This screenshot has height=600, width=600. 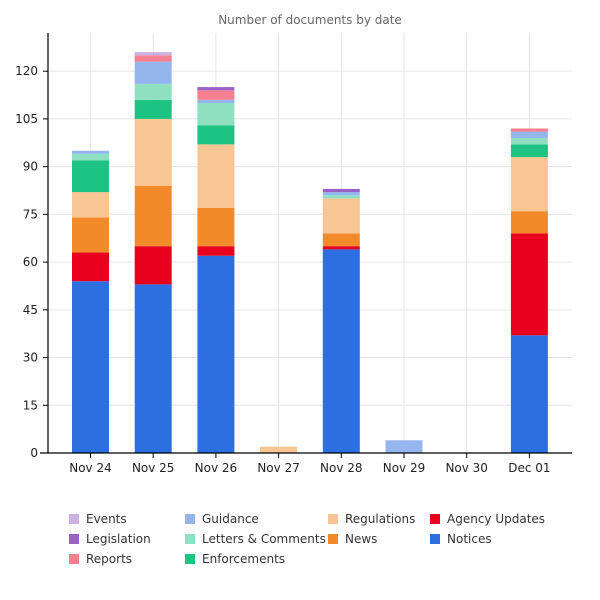 What do you see at coordinates (30, 262) in the screenshot?
I see `y-tick-label: 60` at bounding box center [30, 262].